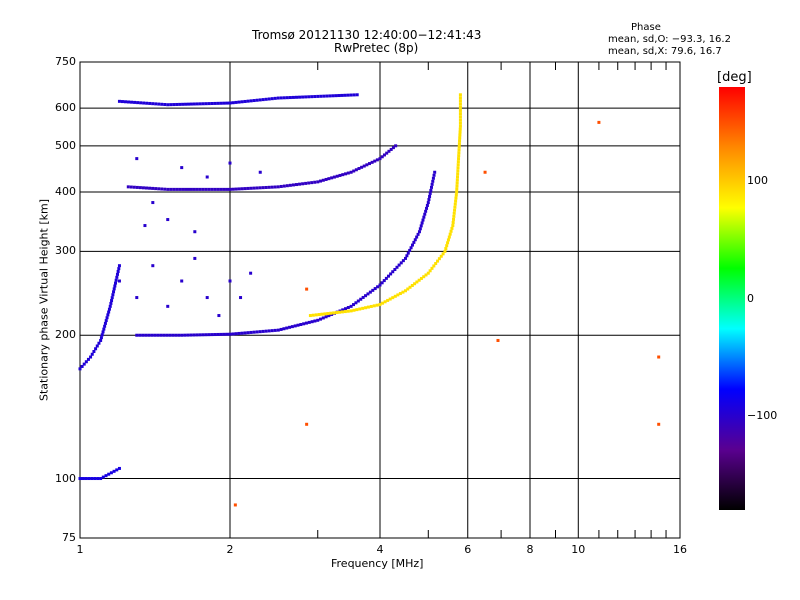 This screenshot has height=600, width=800. Describe the element at coordinates (578, 549) in the screenshot. I see `x-tick-label: 10` at that location.